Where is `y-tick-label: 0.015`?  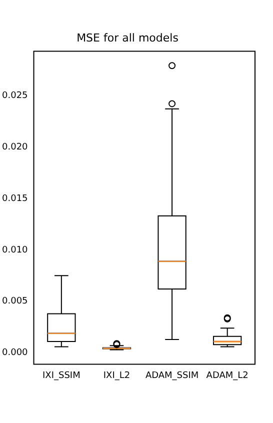
y-tick-label: 0.015 is located at coordinates (15, 199).